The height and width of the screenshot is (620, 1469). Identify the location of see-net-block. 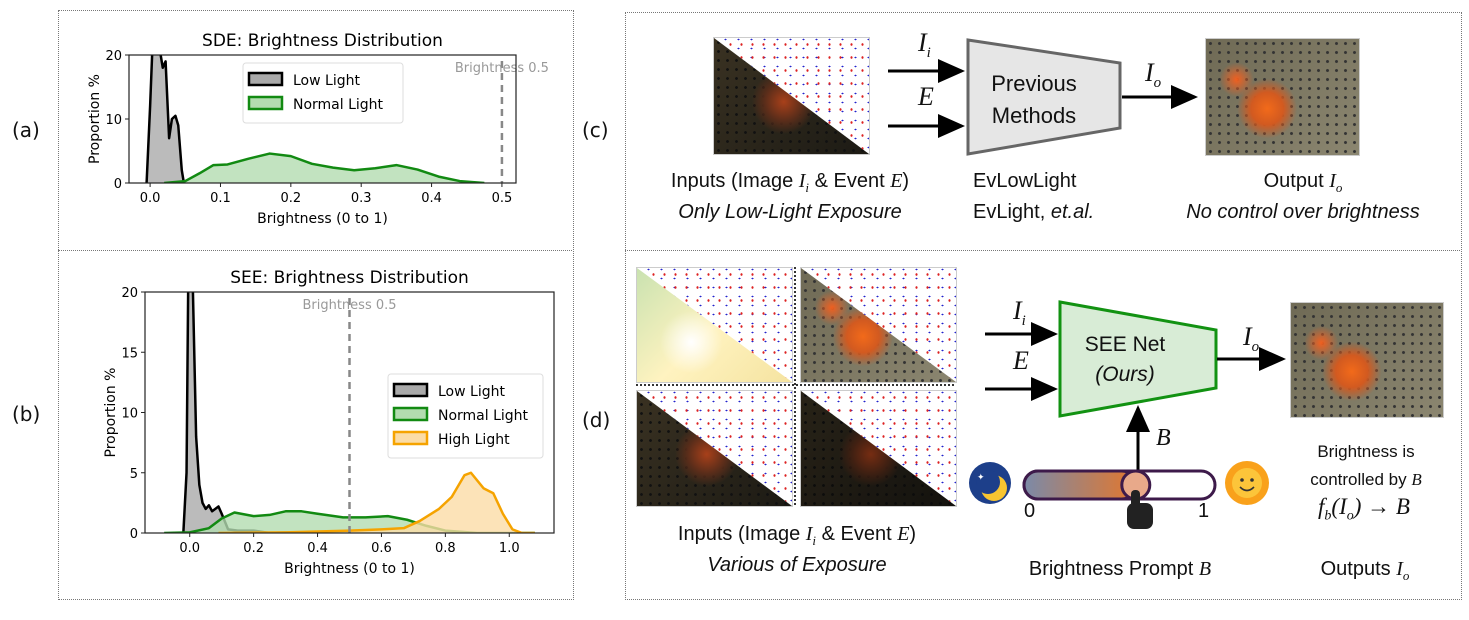
(1138, 359).